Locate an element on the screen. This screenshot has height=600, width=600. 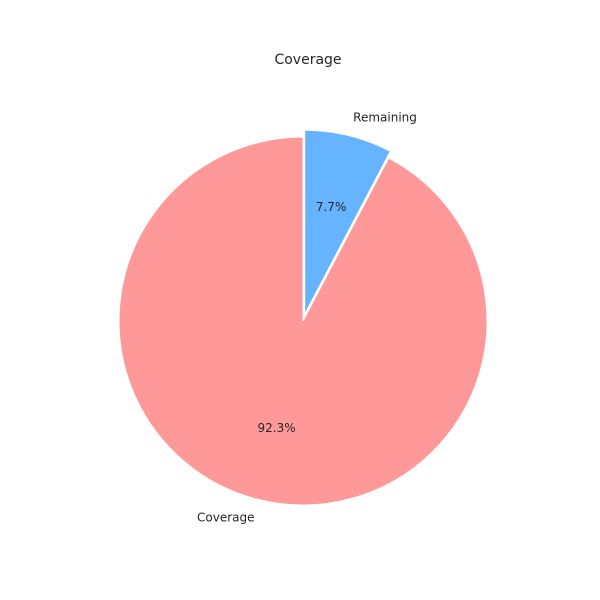
slice-label-coverage: Coverage is located at coordinates (226, 518).